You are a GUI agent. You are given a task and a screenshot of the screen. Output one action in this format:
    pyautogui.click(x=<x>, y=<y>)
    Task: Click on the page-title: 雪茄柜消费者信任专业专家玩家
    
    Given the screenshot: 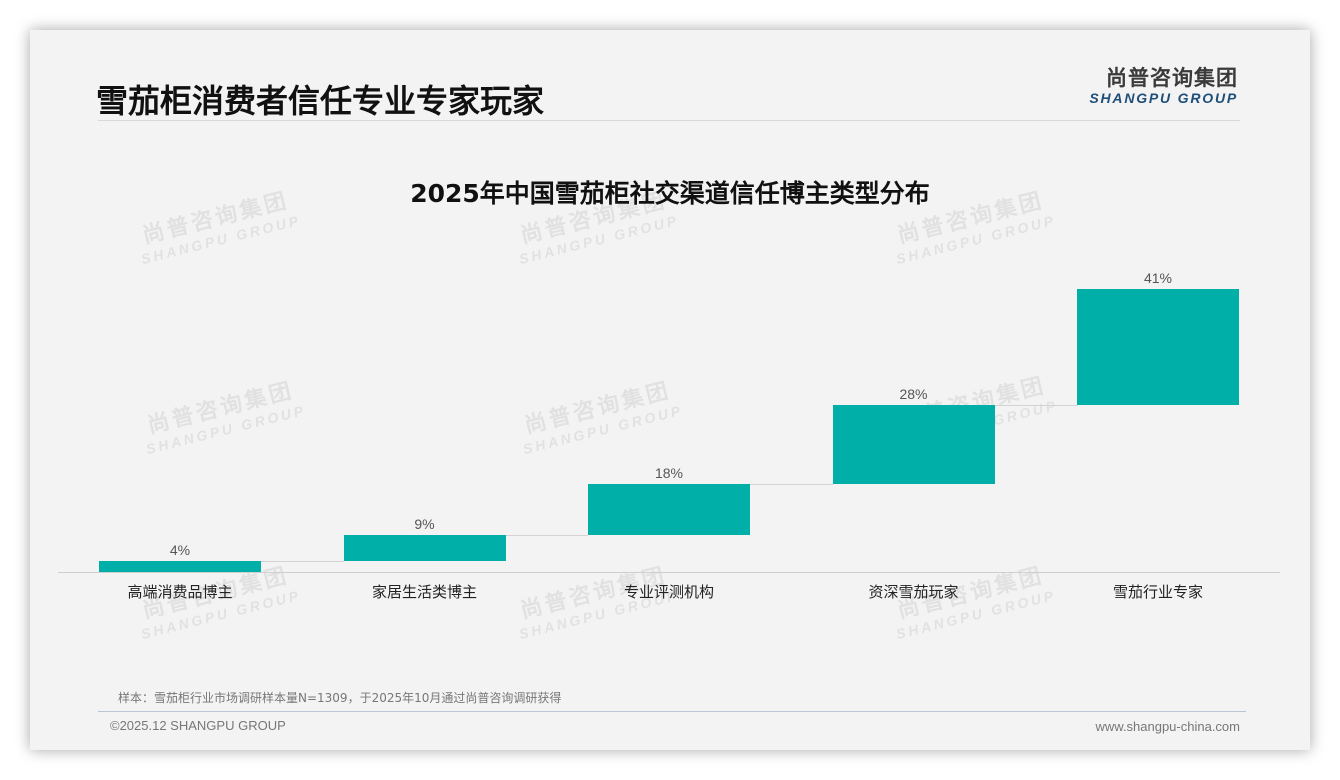 What is the action you would take?
    pyautogui.click(x=320, y=101)
    